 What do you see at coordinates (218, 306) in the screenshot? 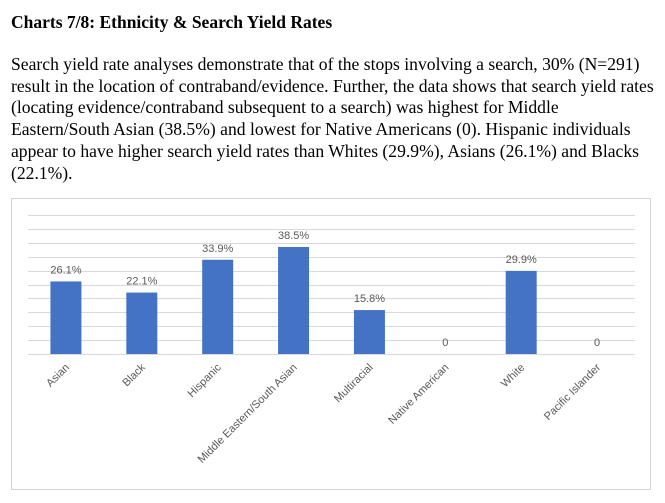
I see `bar-hispanic` at bounding box center [218, 306].